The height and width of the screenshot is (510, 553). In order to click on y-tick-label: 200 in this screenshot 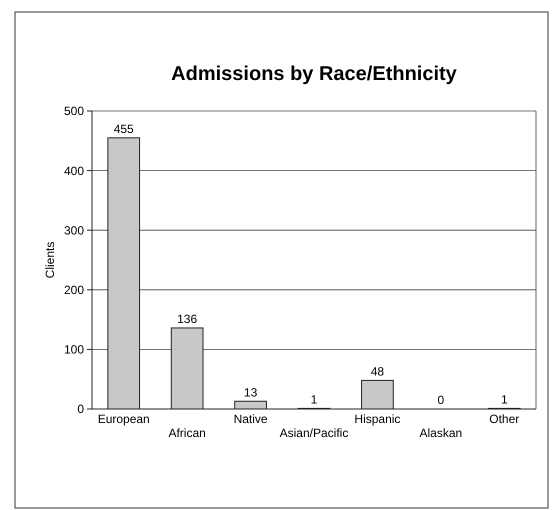, I will do `click(74, 290)`.